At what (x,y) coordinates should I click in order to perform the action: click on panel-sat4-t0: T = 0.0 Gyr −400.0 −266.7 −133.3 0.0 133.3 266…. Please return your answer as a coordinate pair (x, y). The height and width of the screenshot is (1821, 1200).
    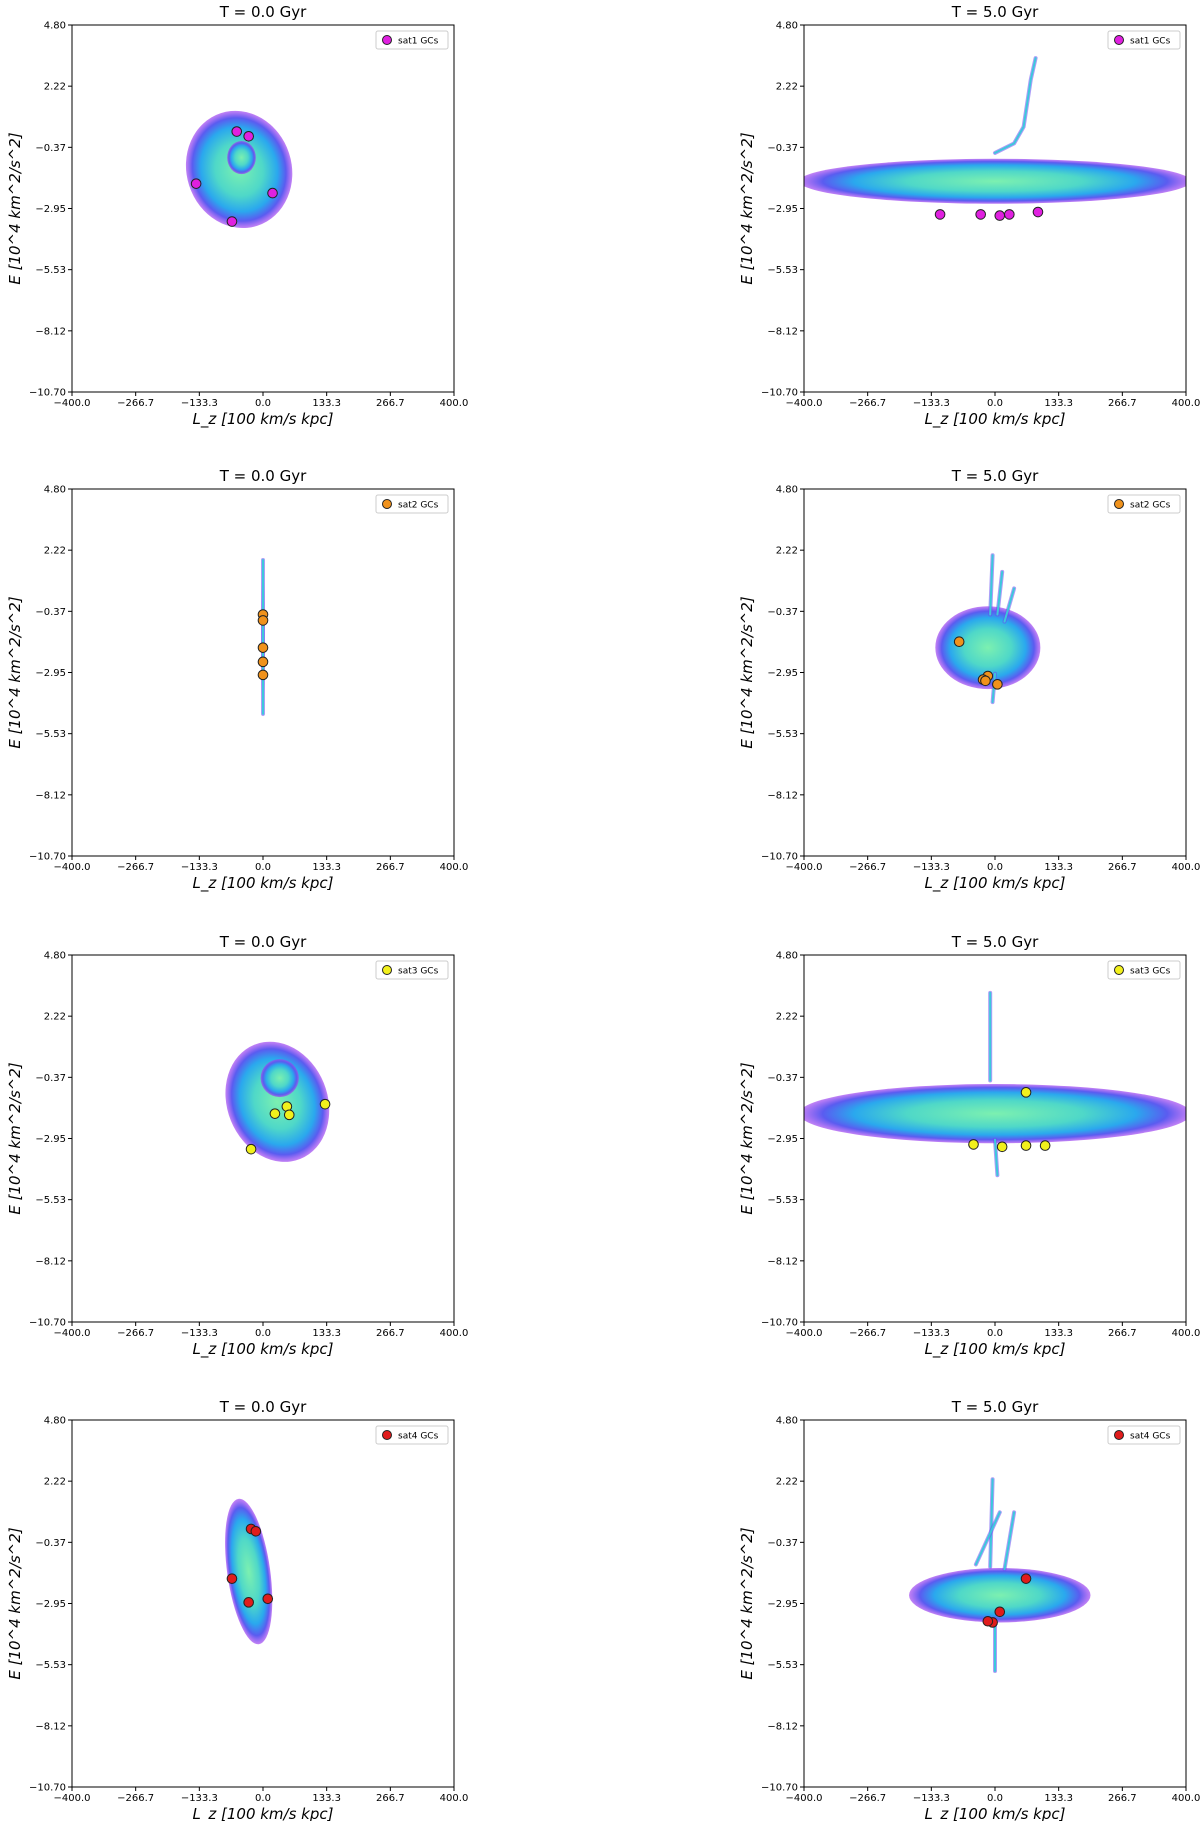
    Looking at the image, I should click on (237, 1609).